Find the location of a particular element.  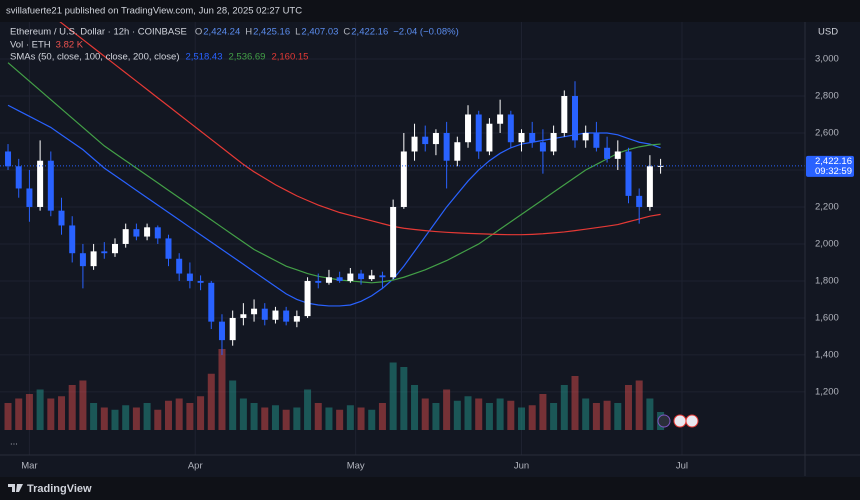

volume-legend-value: 3.82 K is located at coordinates (70, 45).